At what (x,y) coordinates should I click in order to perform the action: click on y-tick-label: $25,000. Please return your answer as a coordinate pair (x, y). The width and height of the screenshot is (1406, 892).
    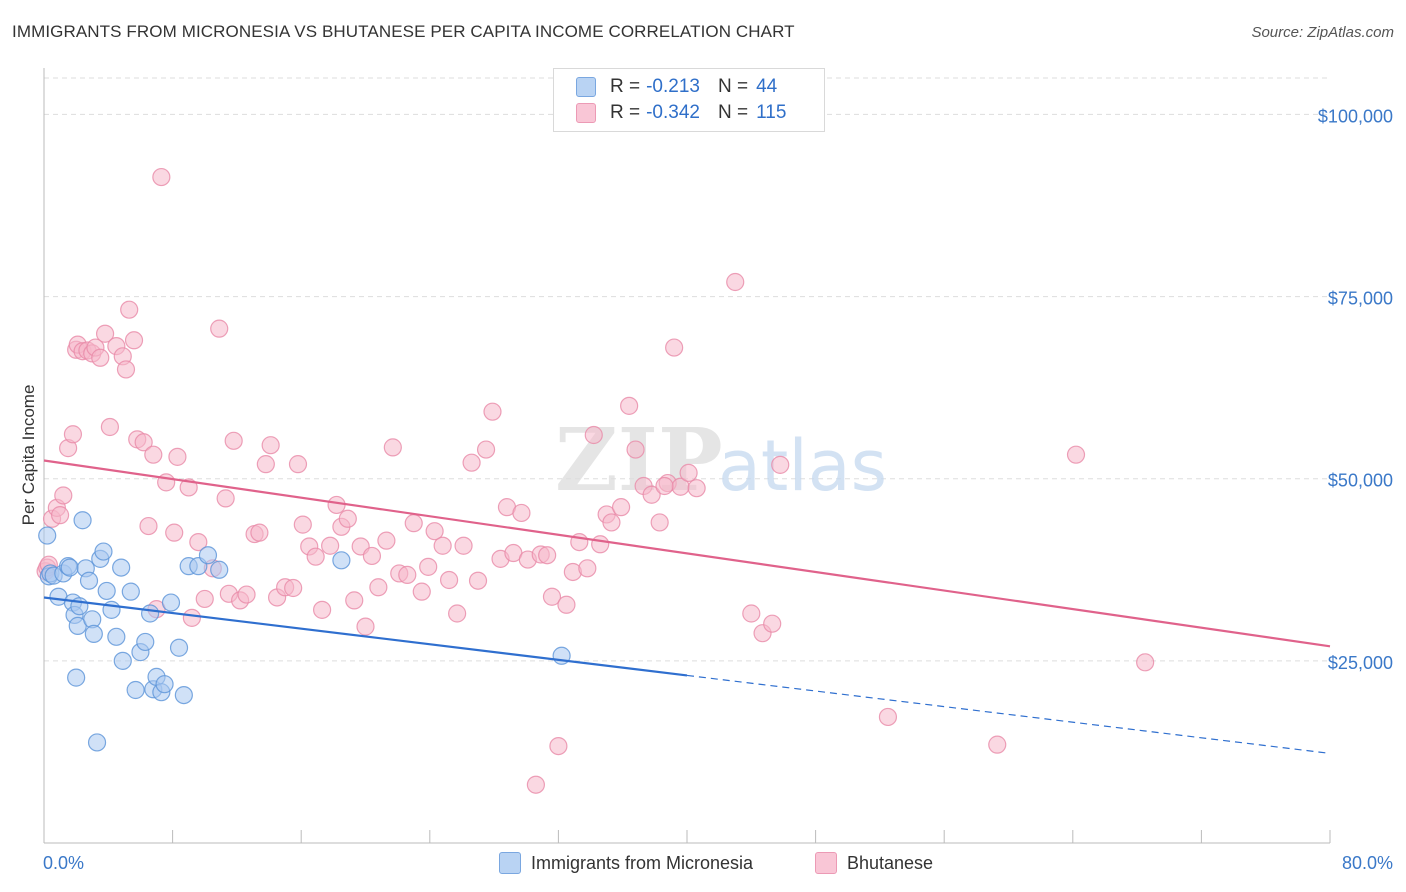
    Looking at the image, I should click on (1360, 663).